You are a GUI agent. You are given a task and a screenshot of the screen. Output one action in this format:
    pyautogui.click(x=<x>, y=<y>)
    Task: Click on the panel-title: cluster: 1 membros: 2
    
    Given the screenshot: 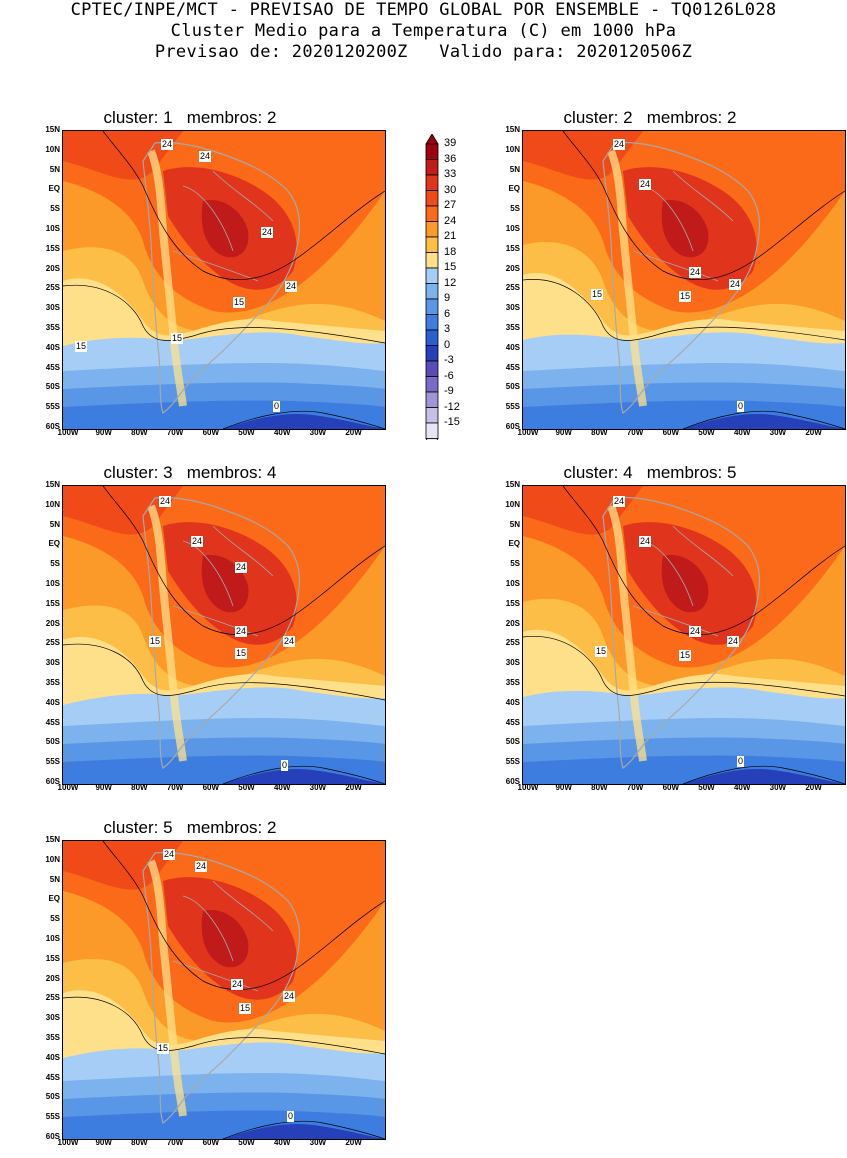 What is the action you would take?
    pyautogui.click(x=190, y=117)
    